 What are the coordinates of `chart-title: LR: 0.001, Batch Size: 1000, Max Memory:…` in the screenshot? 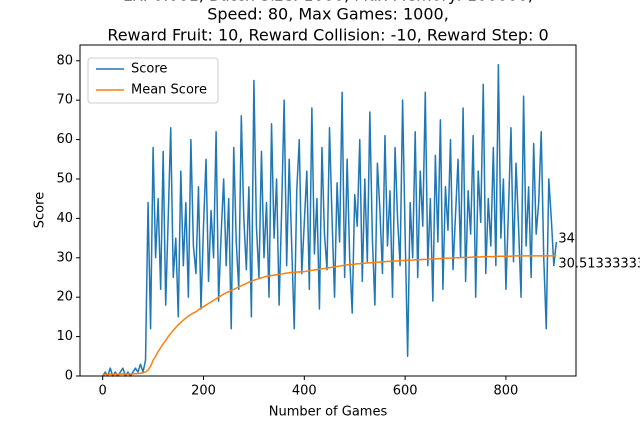 It's located at (328, 2).